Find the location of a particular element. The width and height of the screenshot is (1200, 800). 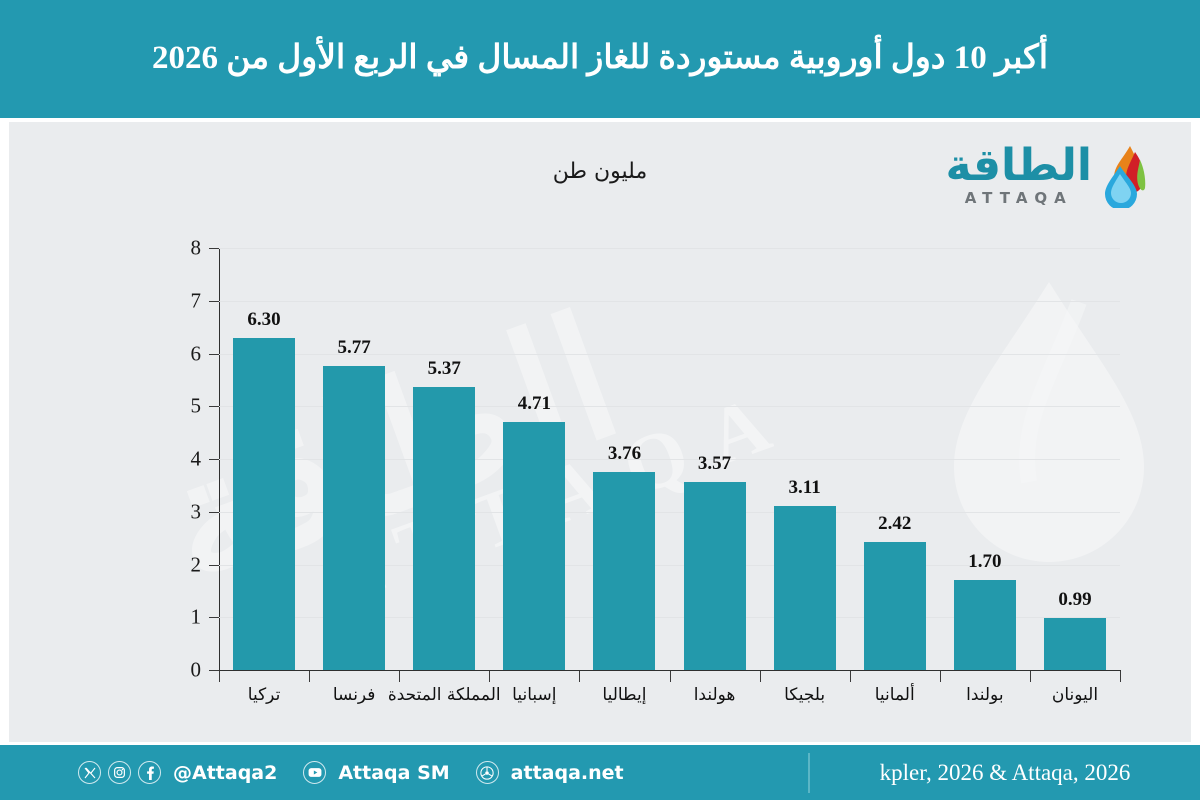

footer-bar: @Attaqa2 Attaqa SM is located at coordinates (600, 772).